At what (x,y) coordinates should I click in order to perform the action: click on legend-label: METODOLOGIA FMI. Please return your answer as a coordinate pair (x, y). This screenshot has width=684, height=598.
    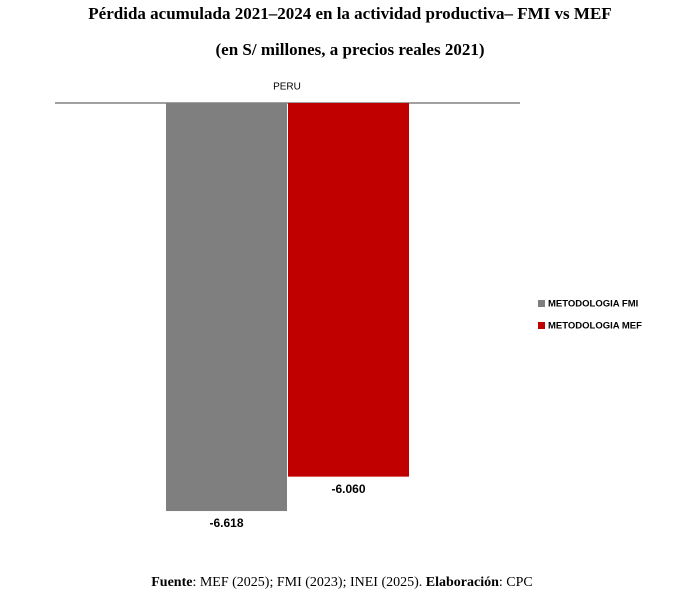
    Looking at the image, I should click on (593, 304).